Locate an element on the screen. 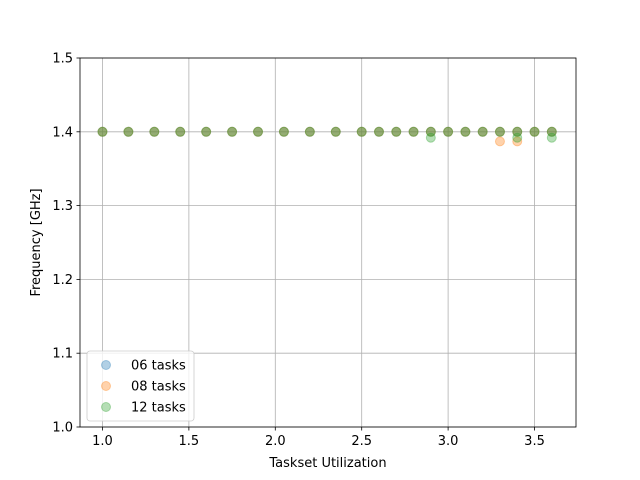 The height and width of the screenshot is (480, 640). legend: 06 tasks 08 tasks 12 tasks is located at coordinates (140, 386).